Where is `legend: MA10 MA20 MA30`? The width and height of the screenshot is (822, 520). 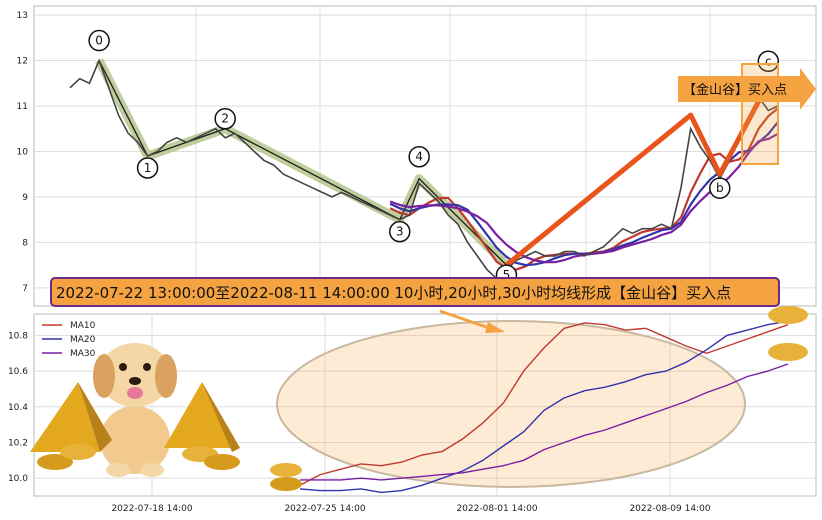 legend: MA10 MA20 MA30 is located at coordinates (69, 340).